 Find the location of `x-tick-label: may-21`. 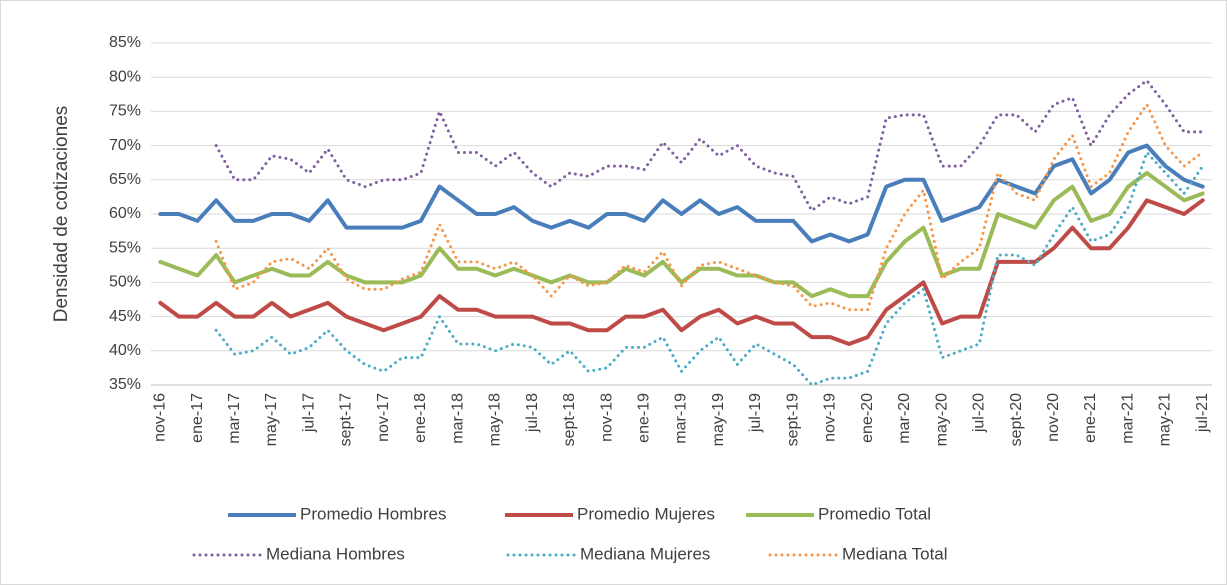

x-tick-label: may-21 is located at coordinates (1165, 419).